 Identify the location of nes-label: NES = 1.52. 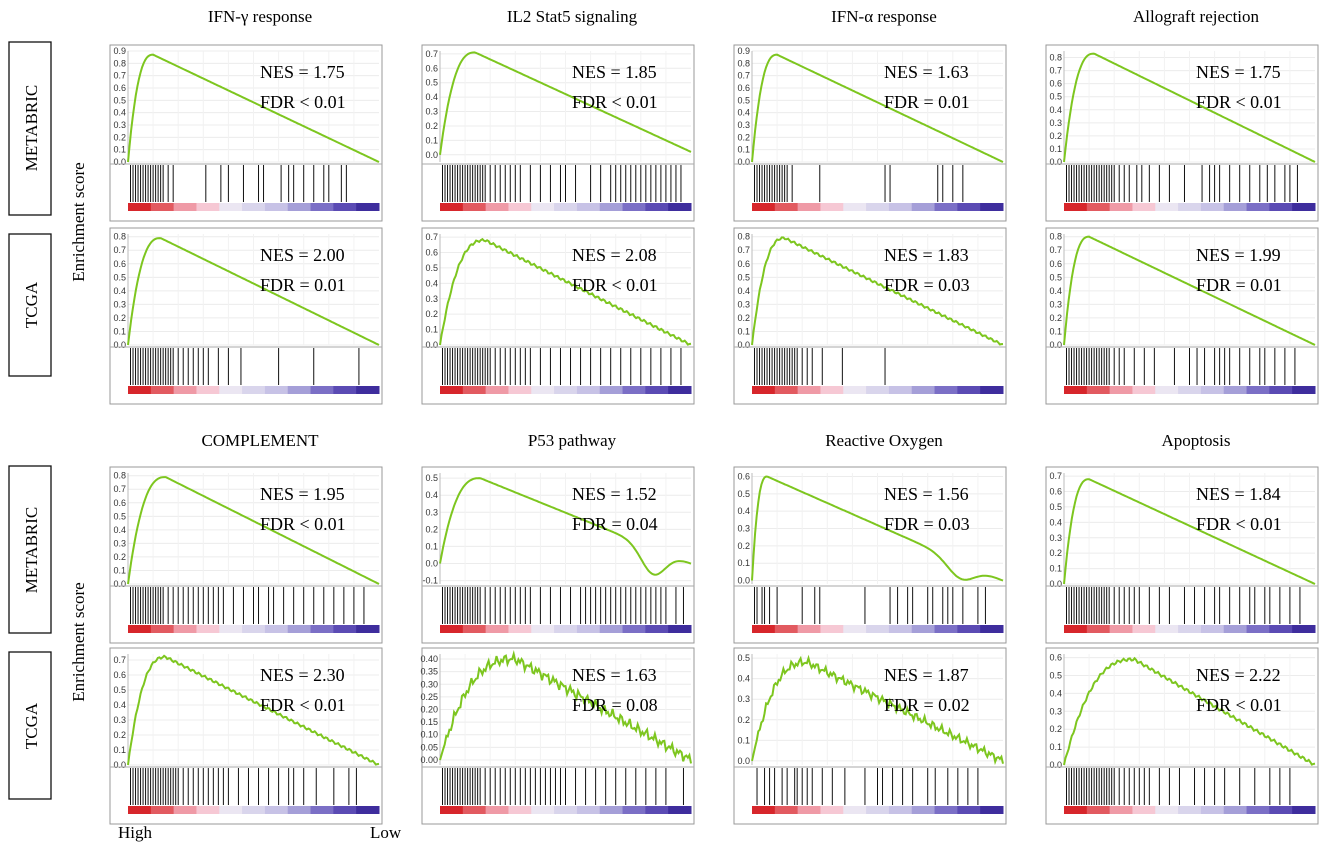
(614, 494).